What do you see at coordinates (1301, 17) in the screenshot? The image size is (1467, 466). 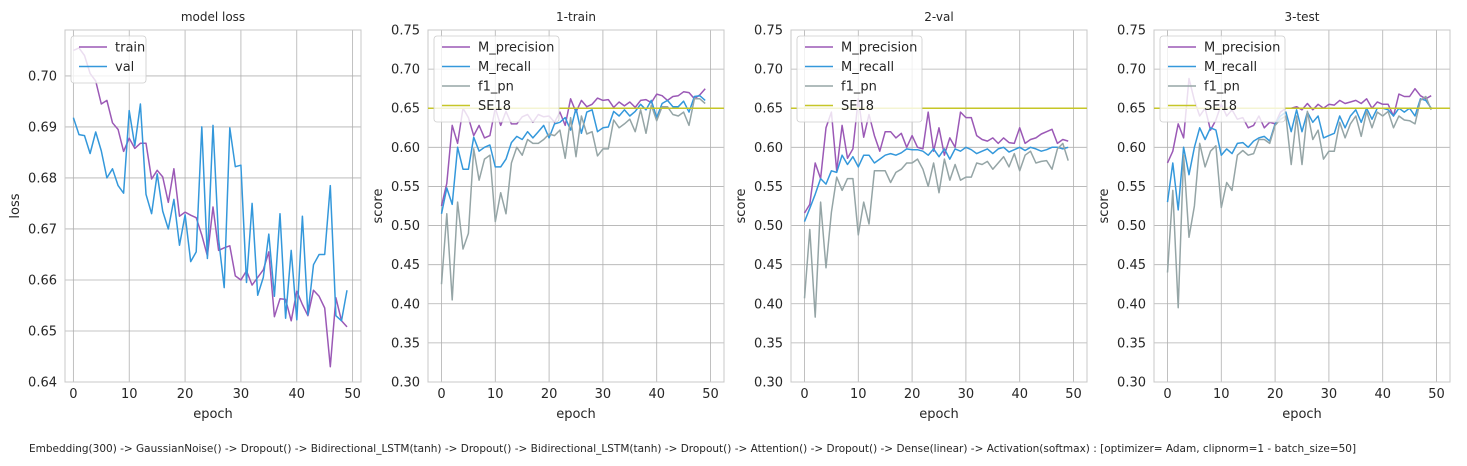 I see `chart-title: 3-test` at bounding box center [1301, 17].